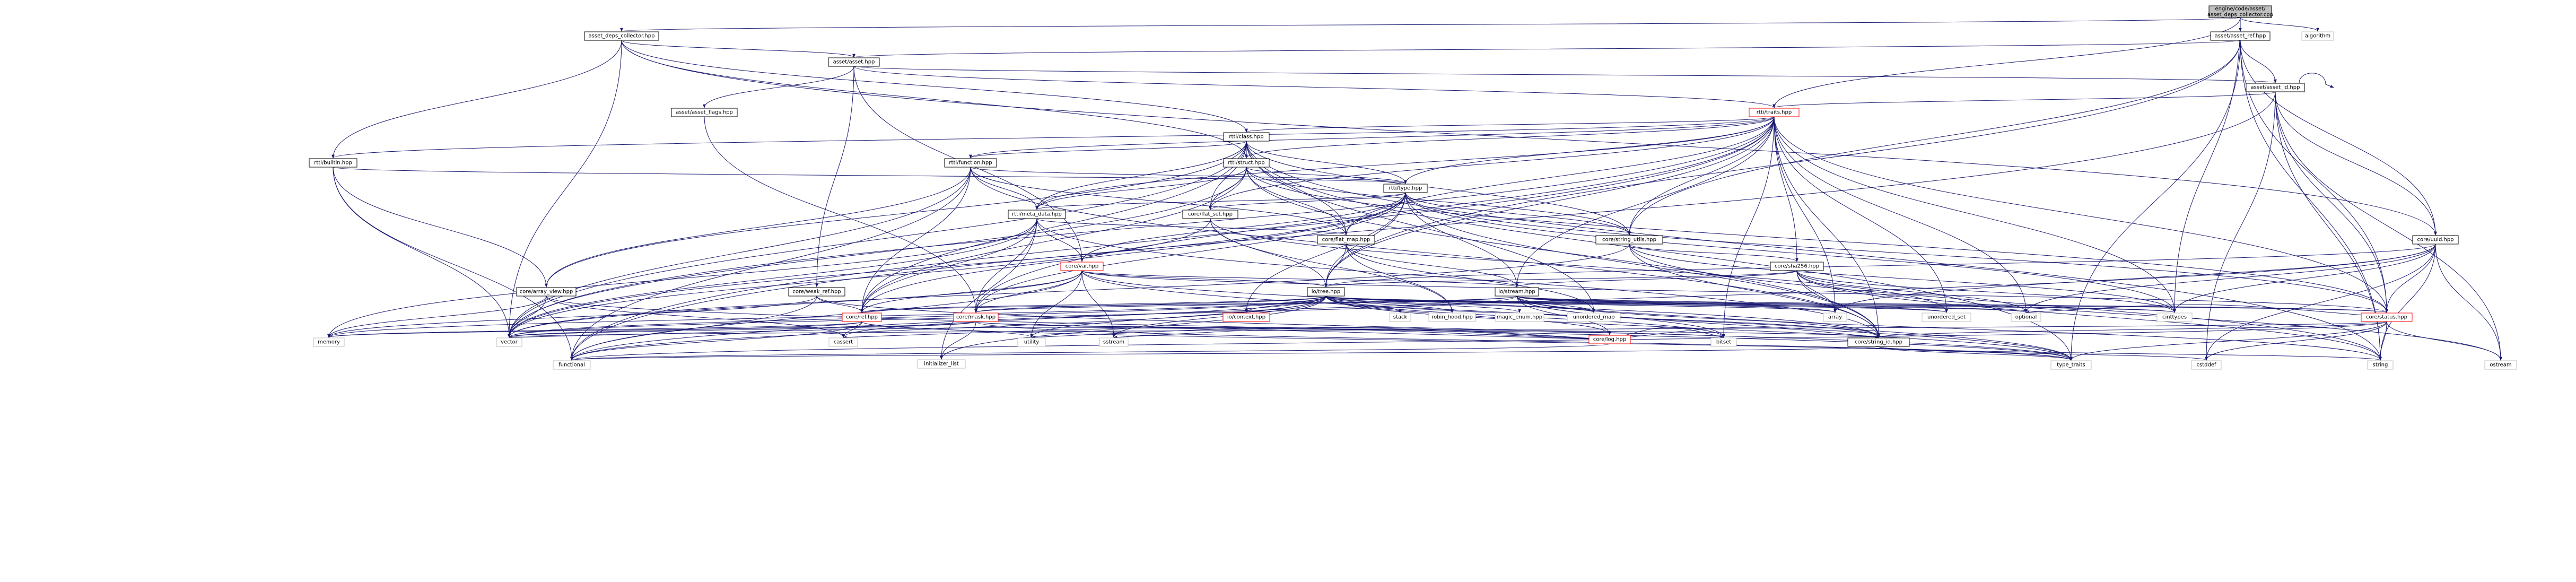  Describe the element at coordinates (1786, 189) in the screenshot. I see `edge-traits-to-sha256` at that location.